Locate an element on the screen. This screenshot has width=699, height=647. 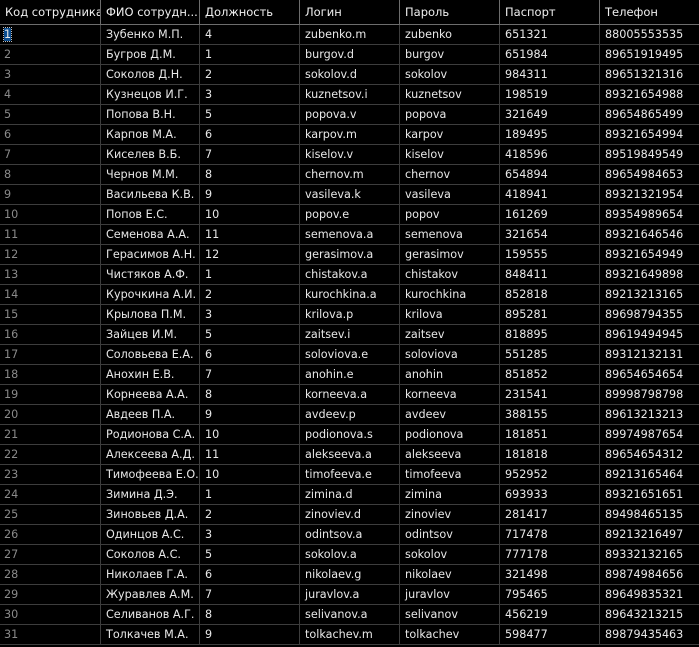
cell-login: zinoviev.d is located at coordinates (350, 515).